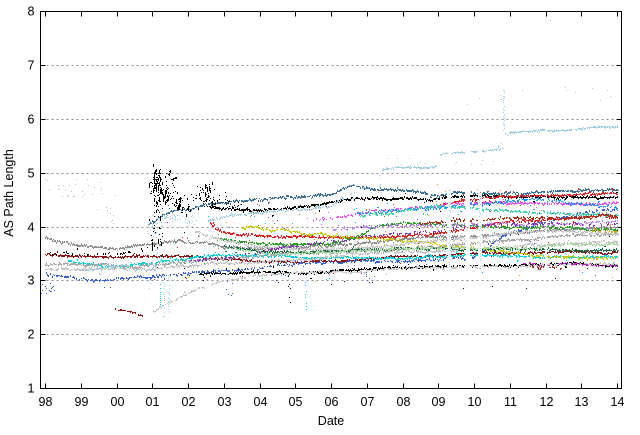 This screenshot has height=435, width=640. What do you see at coordinates (475, 402) in the screenshot?
I see `svg-text: 10` at bounding box center [475, 402].